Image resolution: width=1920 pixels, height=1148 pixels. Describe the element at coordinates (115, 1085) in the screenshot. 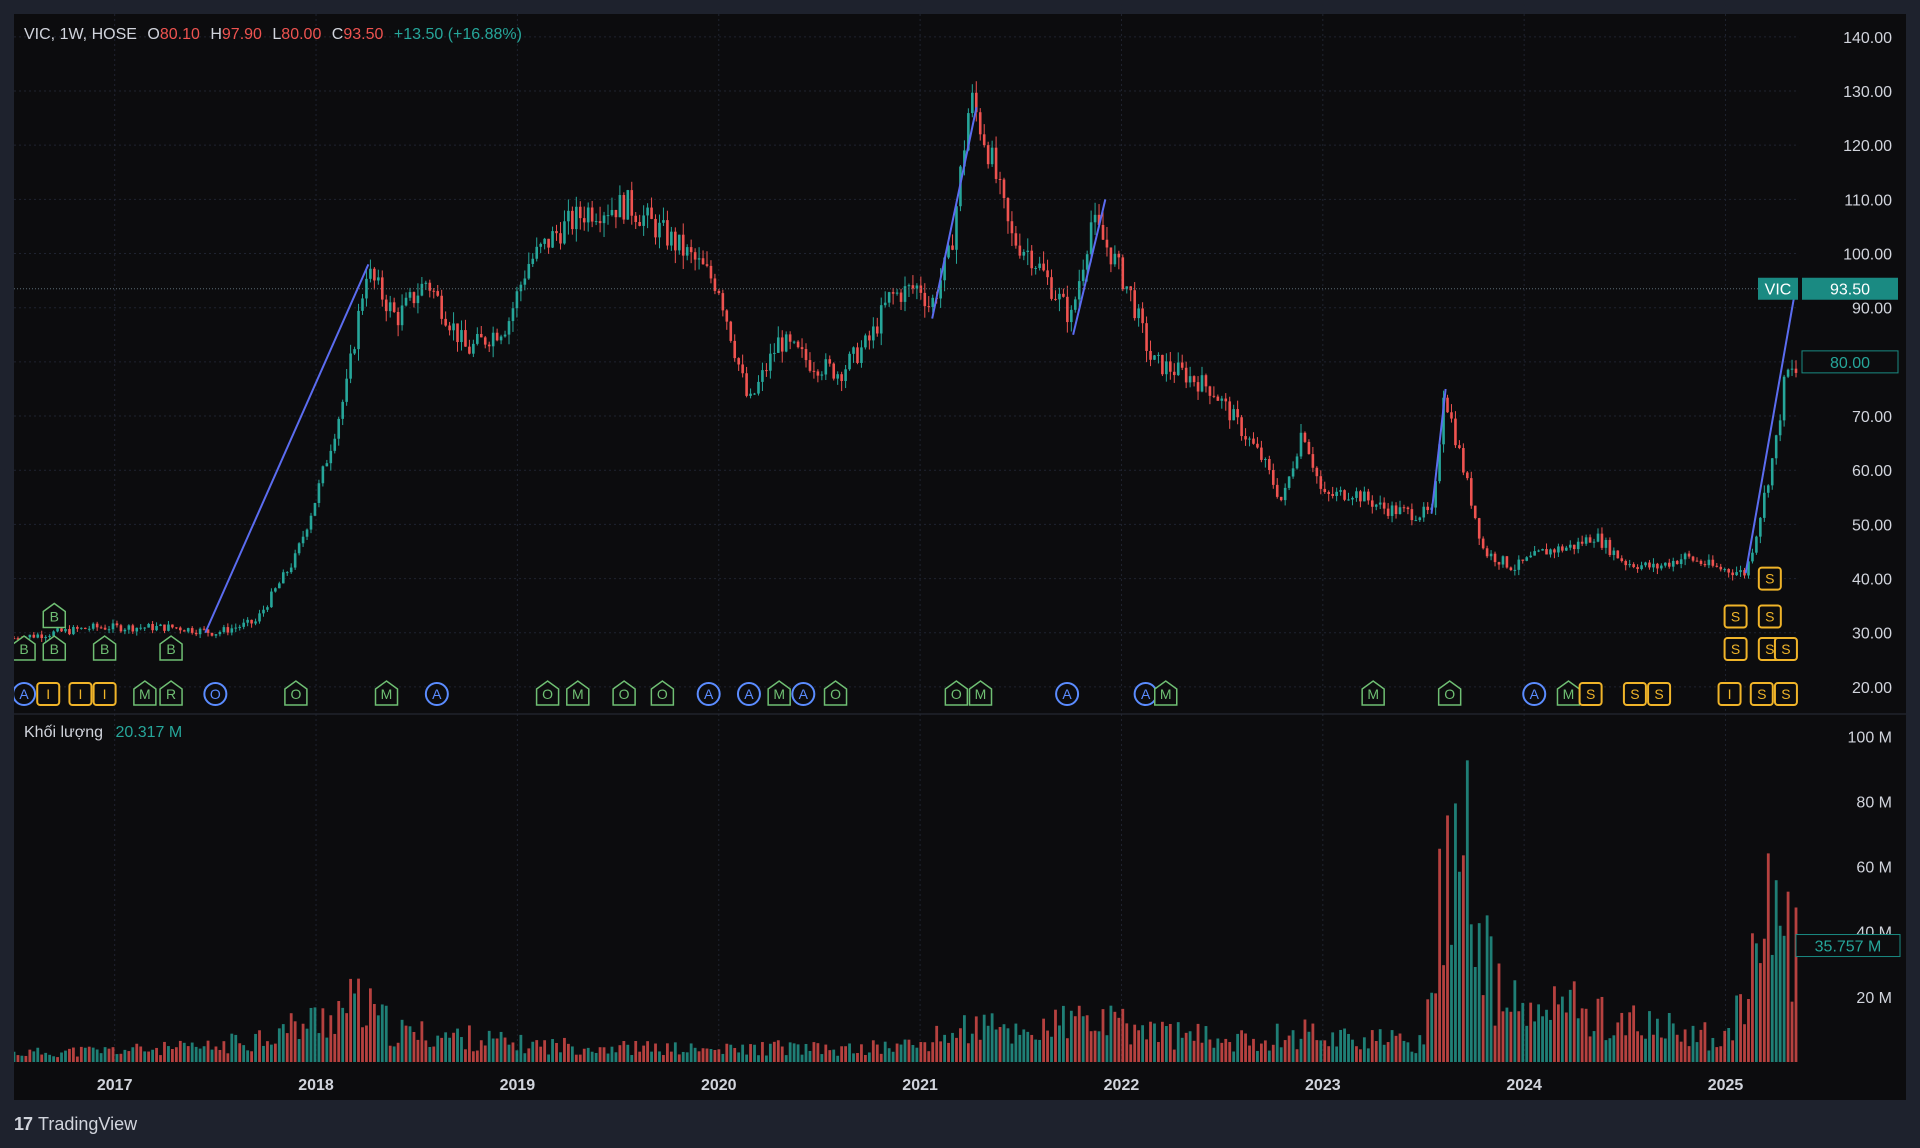

I see `time-axis-tick: 2017` at that location.